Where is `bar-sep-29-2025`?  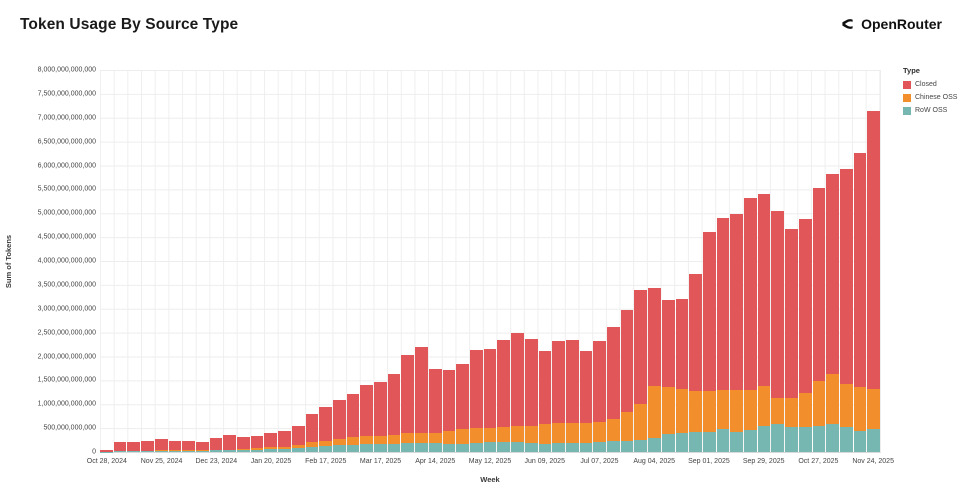 bar-sep-29-2025 is located at coordinates (764, 261).